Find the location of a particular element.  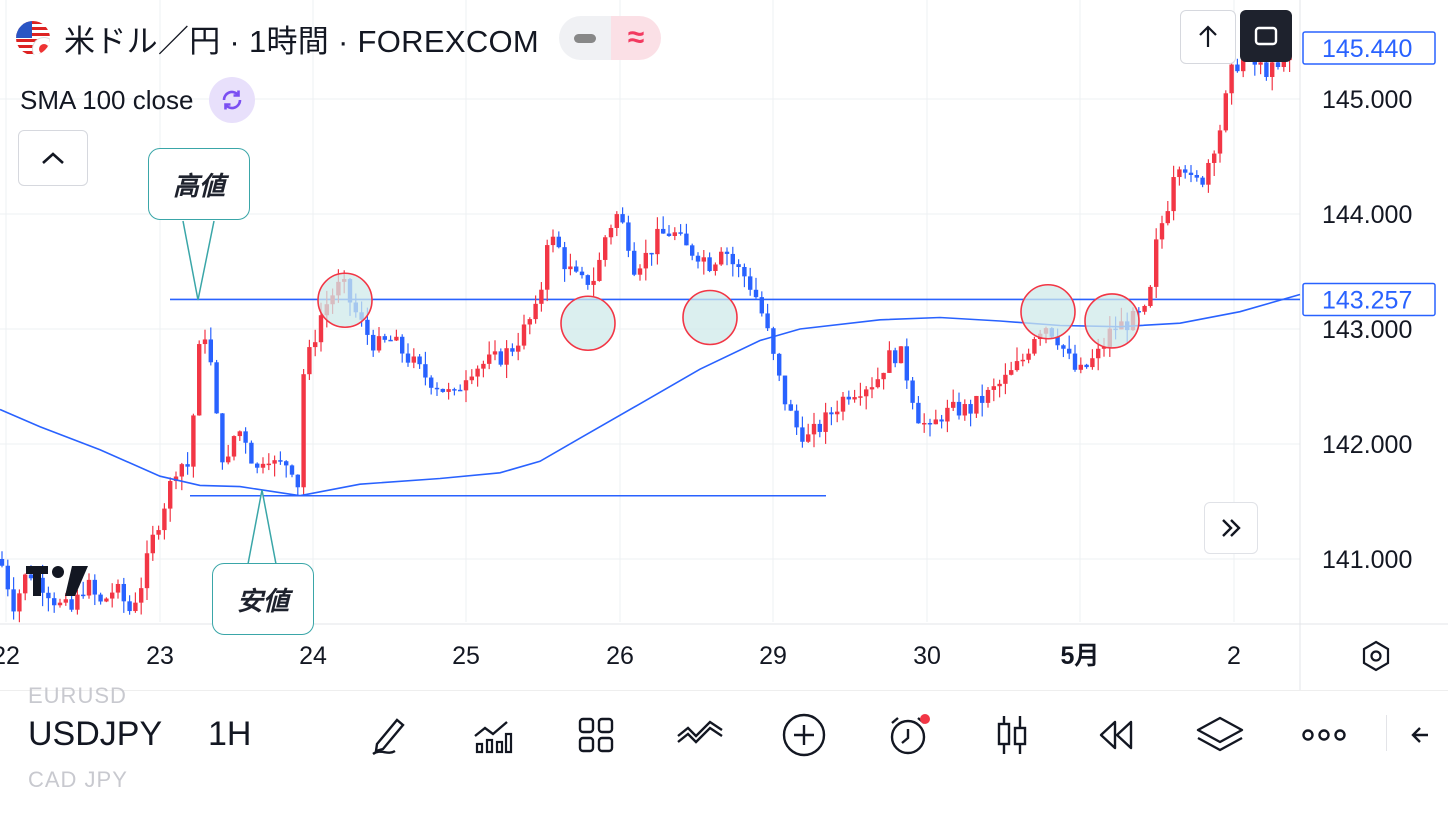

symbol-list-prev: EURUSD is located at coordinates (77, 695).